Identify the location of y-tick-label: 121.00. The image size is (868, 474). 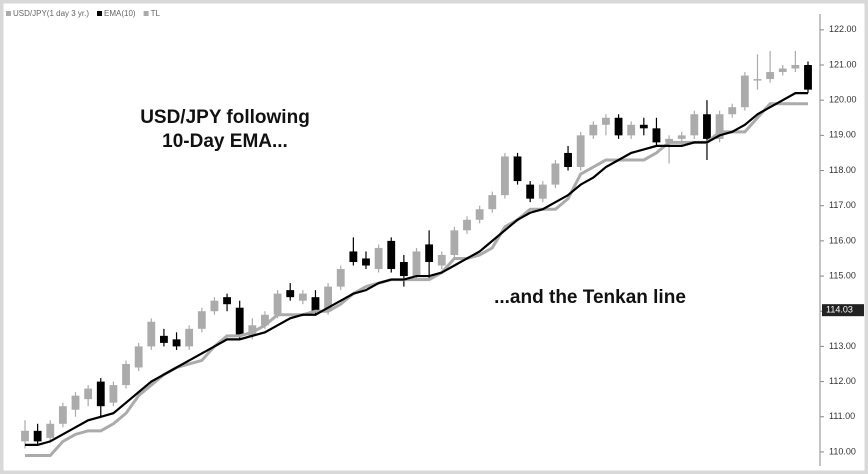
(843, 64).